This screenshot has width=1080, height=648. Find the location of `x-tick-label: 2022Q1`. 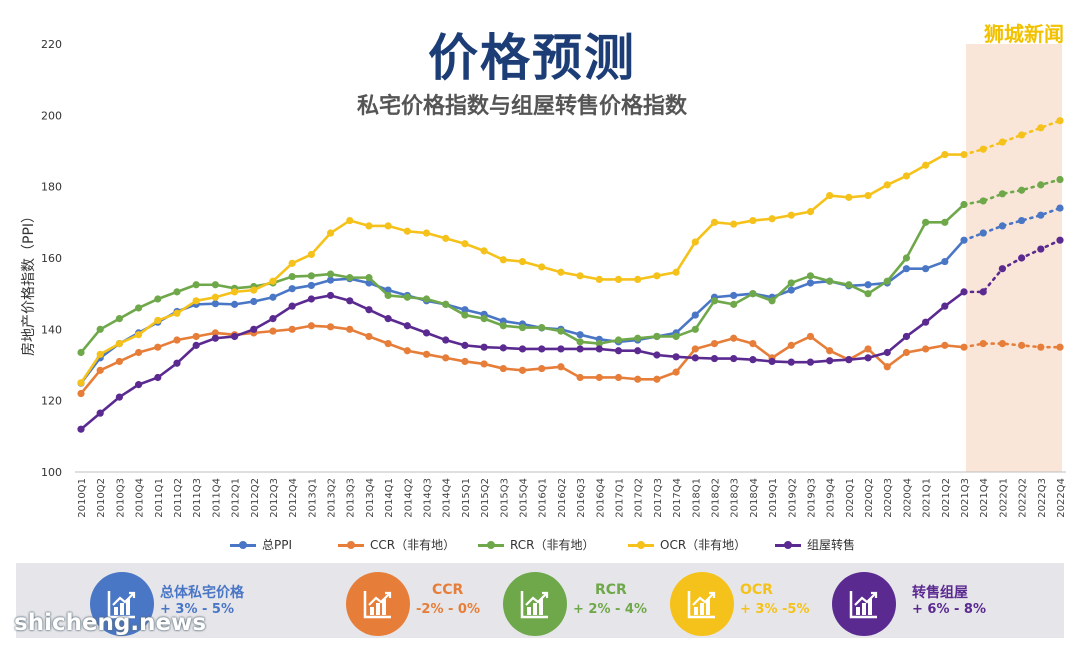

x-tick-label: 2022Q1 is located at coordinates (1003, 498).